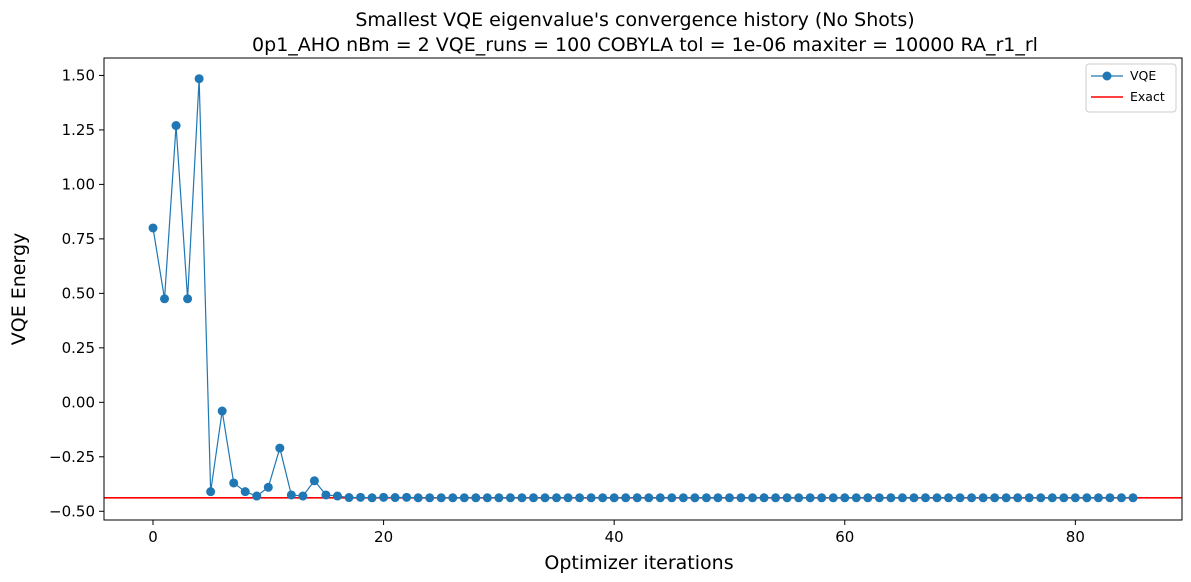  Describe the element at coordinates (614, 537) in the screenshot. I see `x-tick-label: 40` at that location.